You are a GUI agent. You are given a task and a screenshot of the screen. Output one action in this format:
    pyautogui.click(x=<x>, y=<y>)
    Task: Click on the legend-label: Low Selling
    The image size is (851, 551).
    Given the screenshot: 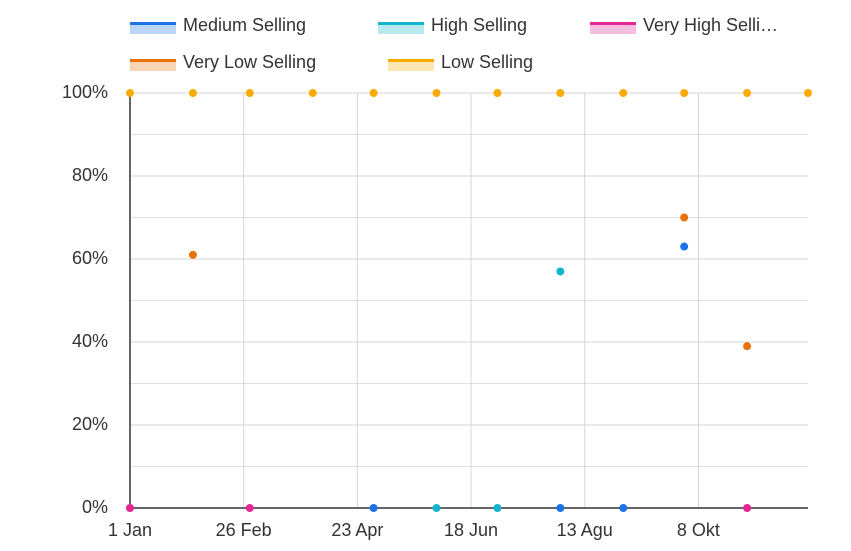 What is the action you would take?
    pyautogui.click(x=487, y=62)
    